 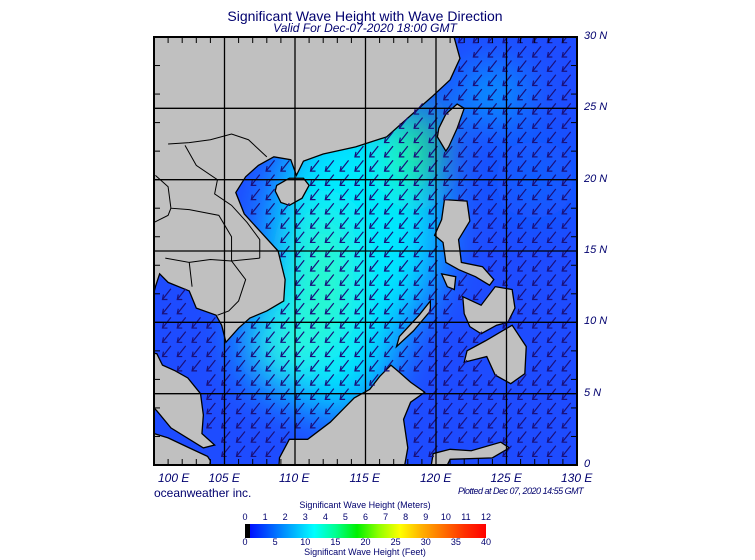 I want to click on feet-tick: 40, so click(x=486, y=542).